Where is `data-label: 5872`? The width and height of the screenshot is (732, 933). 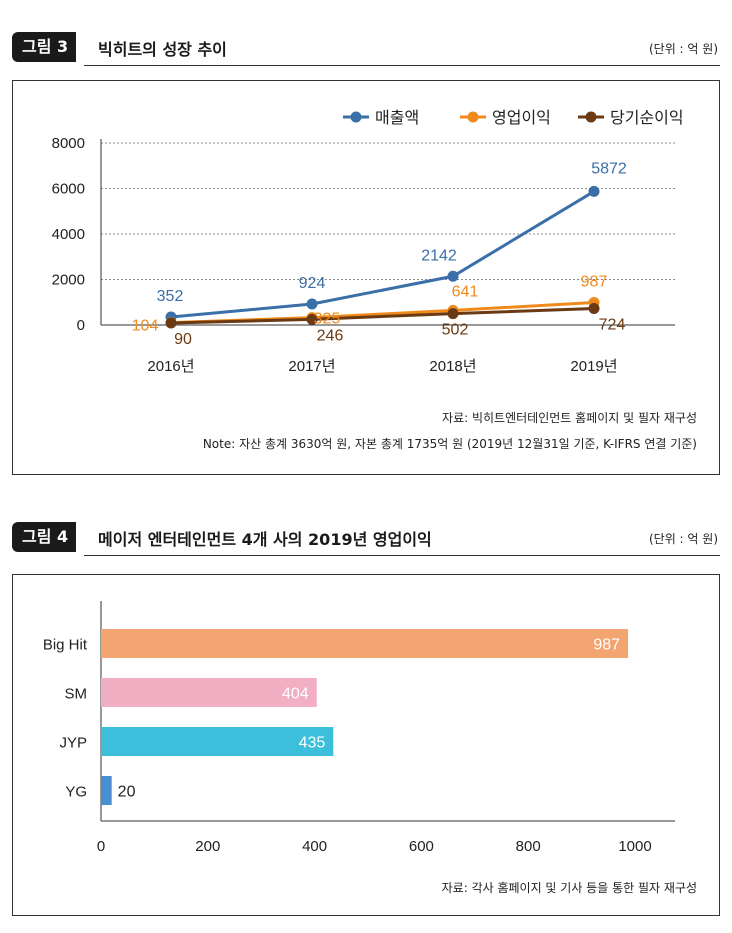 data-label: 5872 is located at coordinates (609, 168).